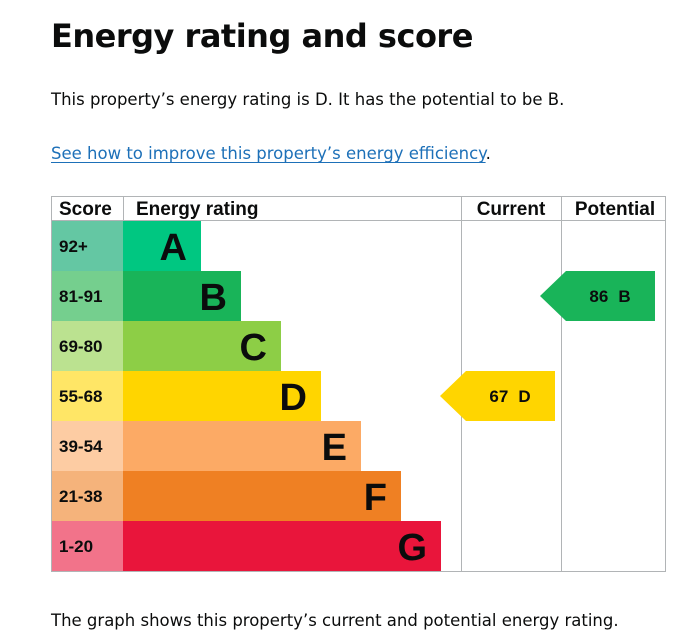 This screenshot has width=698, height=632. Describe the element at coordinates (615, 209) in the screenshot. I see `potential-header: Potential` at that location.